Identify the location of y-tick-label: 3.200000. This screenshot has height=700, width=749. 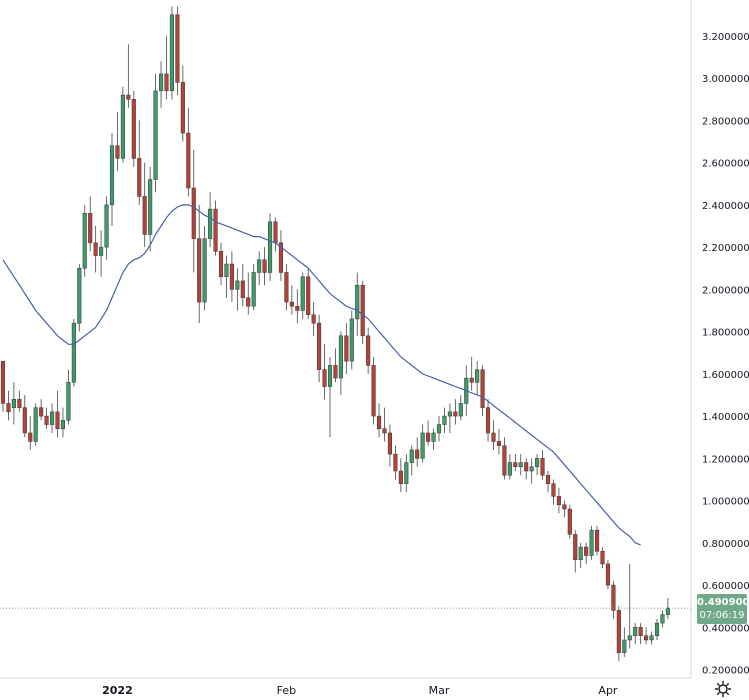
(725, 37).